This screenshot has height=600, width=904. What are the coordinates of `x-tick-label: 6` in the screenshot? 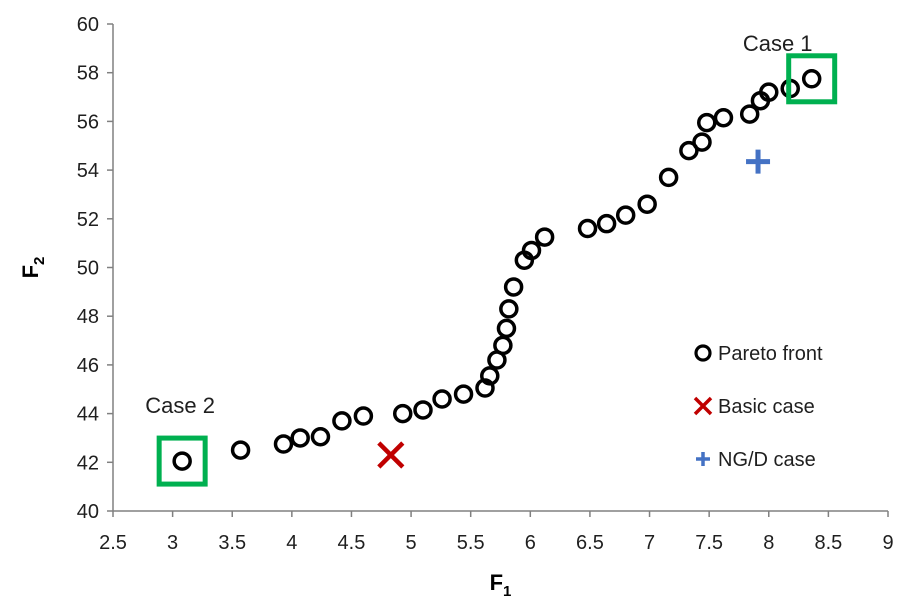 It's located at (530, 543).